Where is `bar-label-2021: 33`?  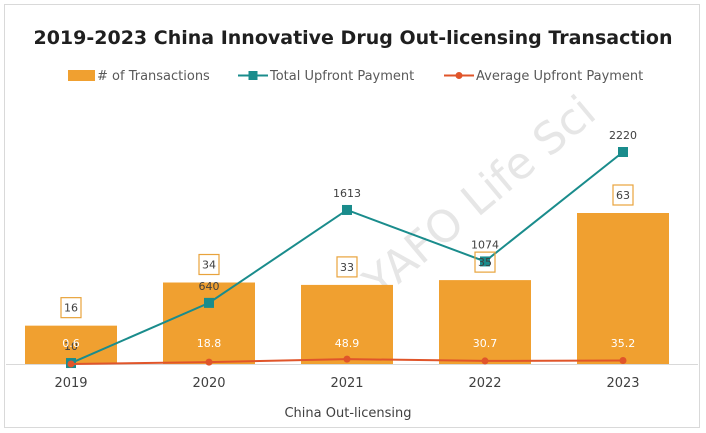 bar-label-2021: 33 is located at coordinates (347, 267).